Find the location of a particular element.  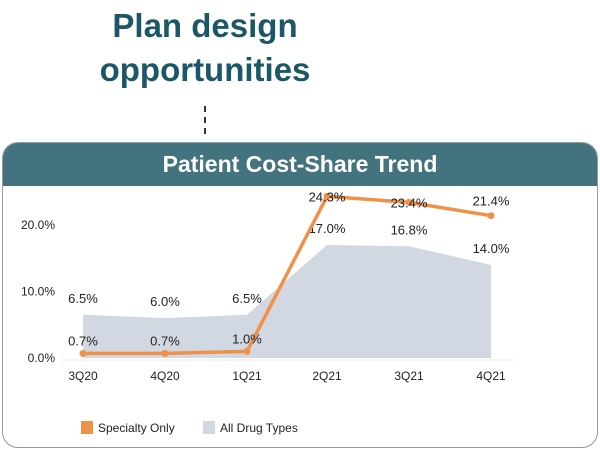

x-tick-label: 1Q21 is located at coordinates (247, 376).